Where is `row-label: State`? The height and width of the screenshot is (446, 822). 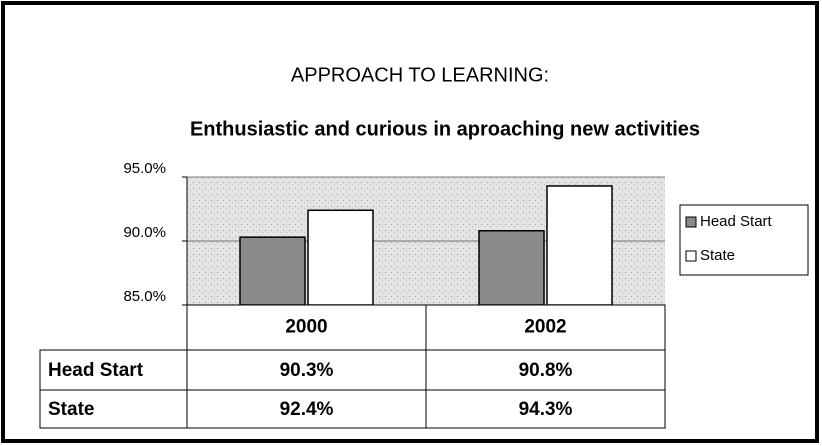 row-label: State is located at coordinates (71, 409).